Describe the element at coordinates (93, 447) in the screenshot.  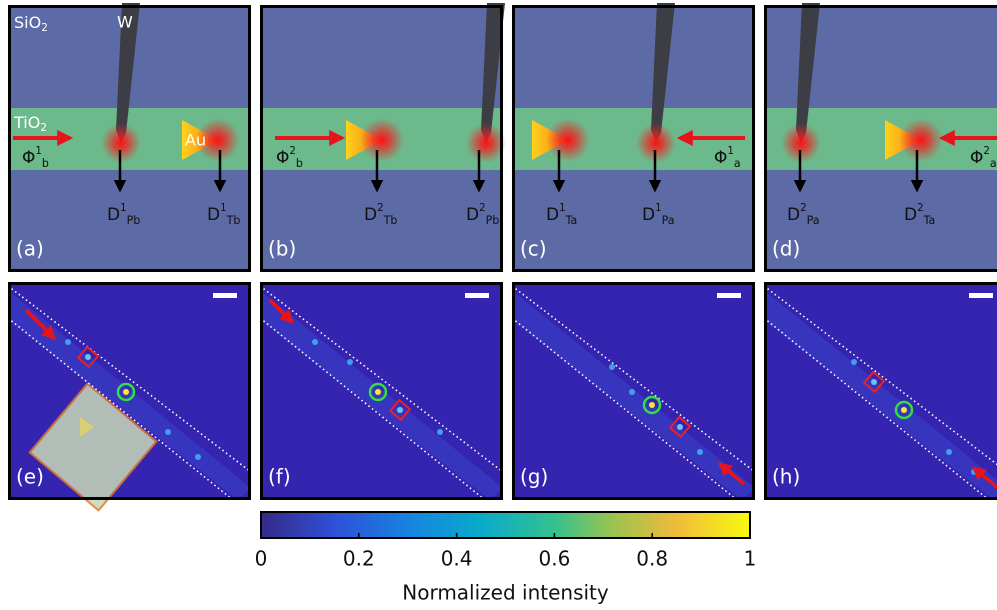
I see `inset-image` at that location.